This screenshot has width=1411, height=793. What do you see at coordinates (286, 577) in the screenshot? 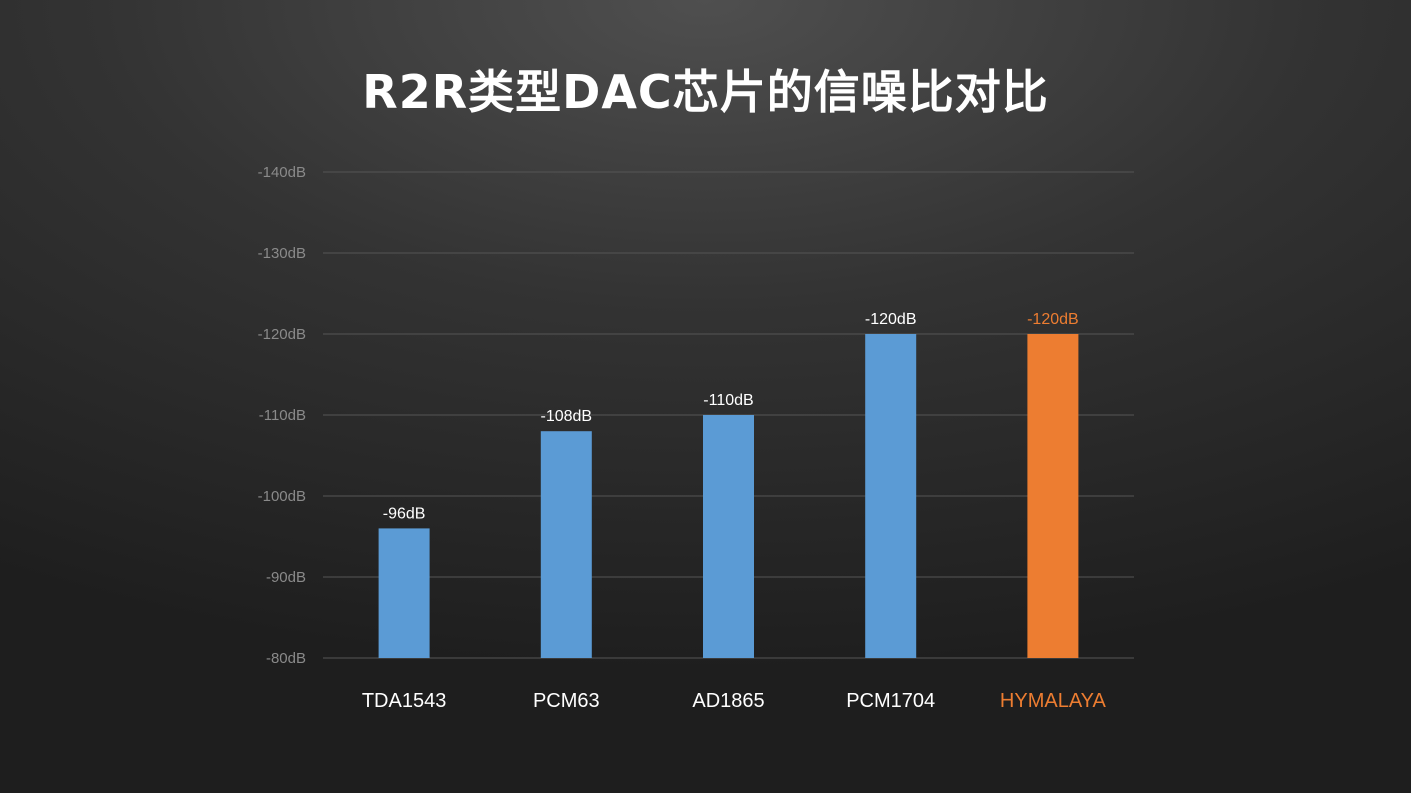
I see `y-tick-label: -90dB` at bounding box center [286, 577].